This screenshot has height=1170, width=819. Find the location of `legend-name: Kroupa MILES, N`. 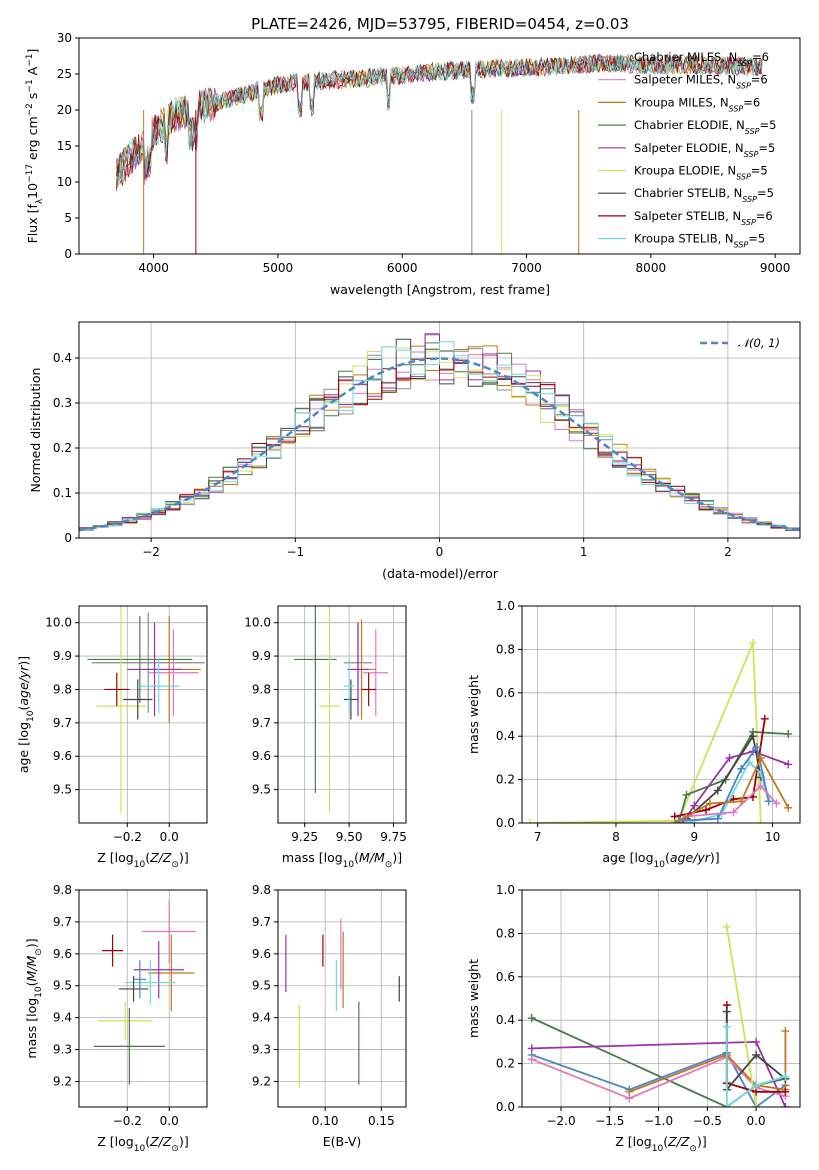

legend-name: Kroupa MILES, N is located at coordinates (681, 102).